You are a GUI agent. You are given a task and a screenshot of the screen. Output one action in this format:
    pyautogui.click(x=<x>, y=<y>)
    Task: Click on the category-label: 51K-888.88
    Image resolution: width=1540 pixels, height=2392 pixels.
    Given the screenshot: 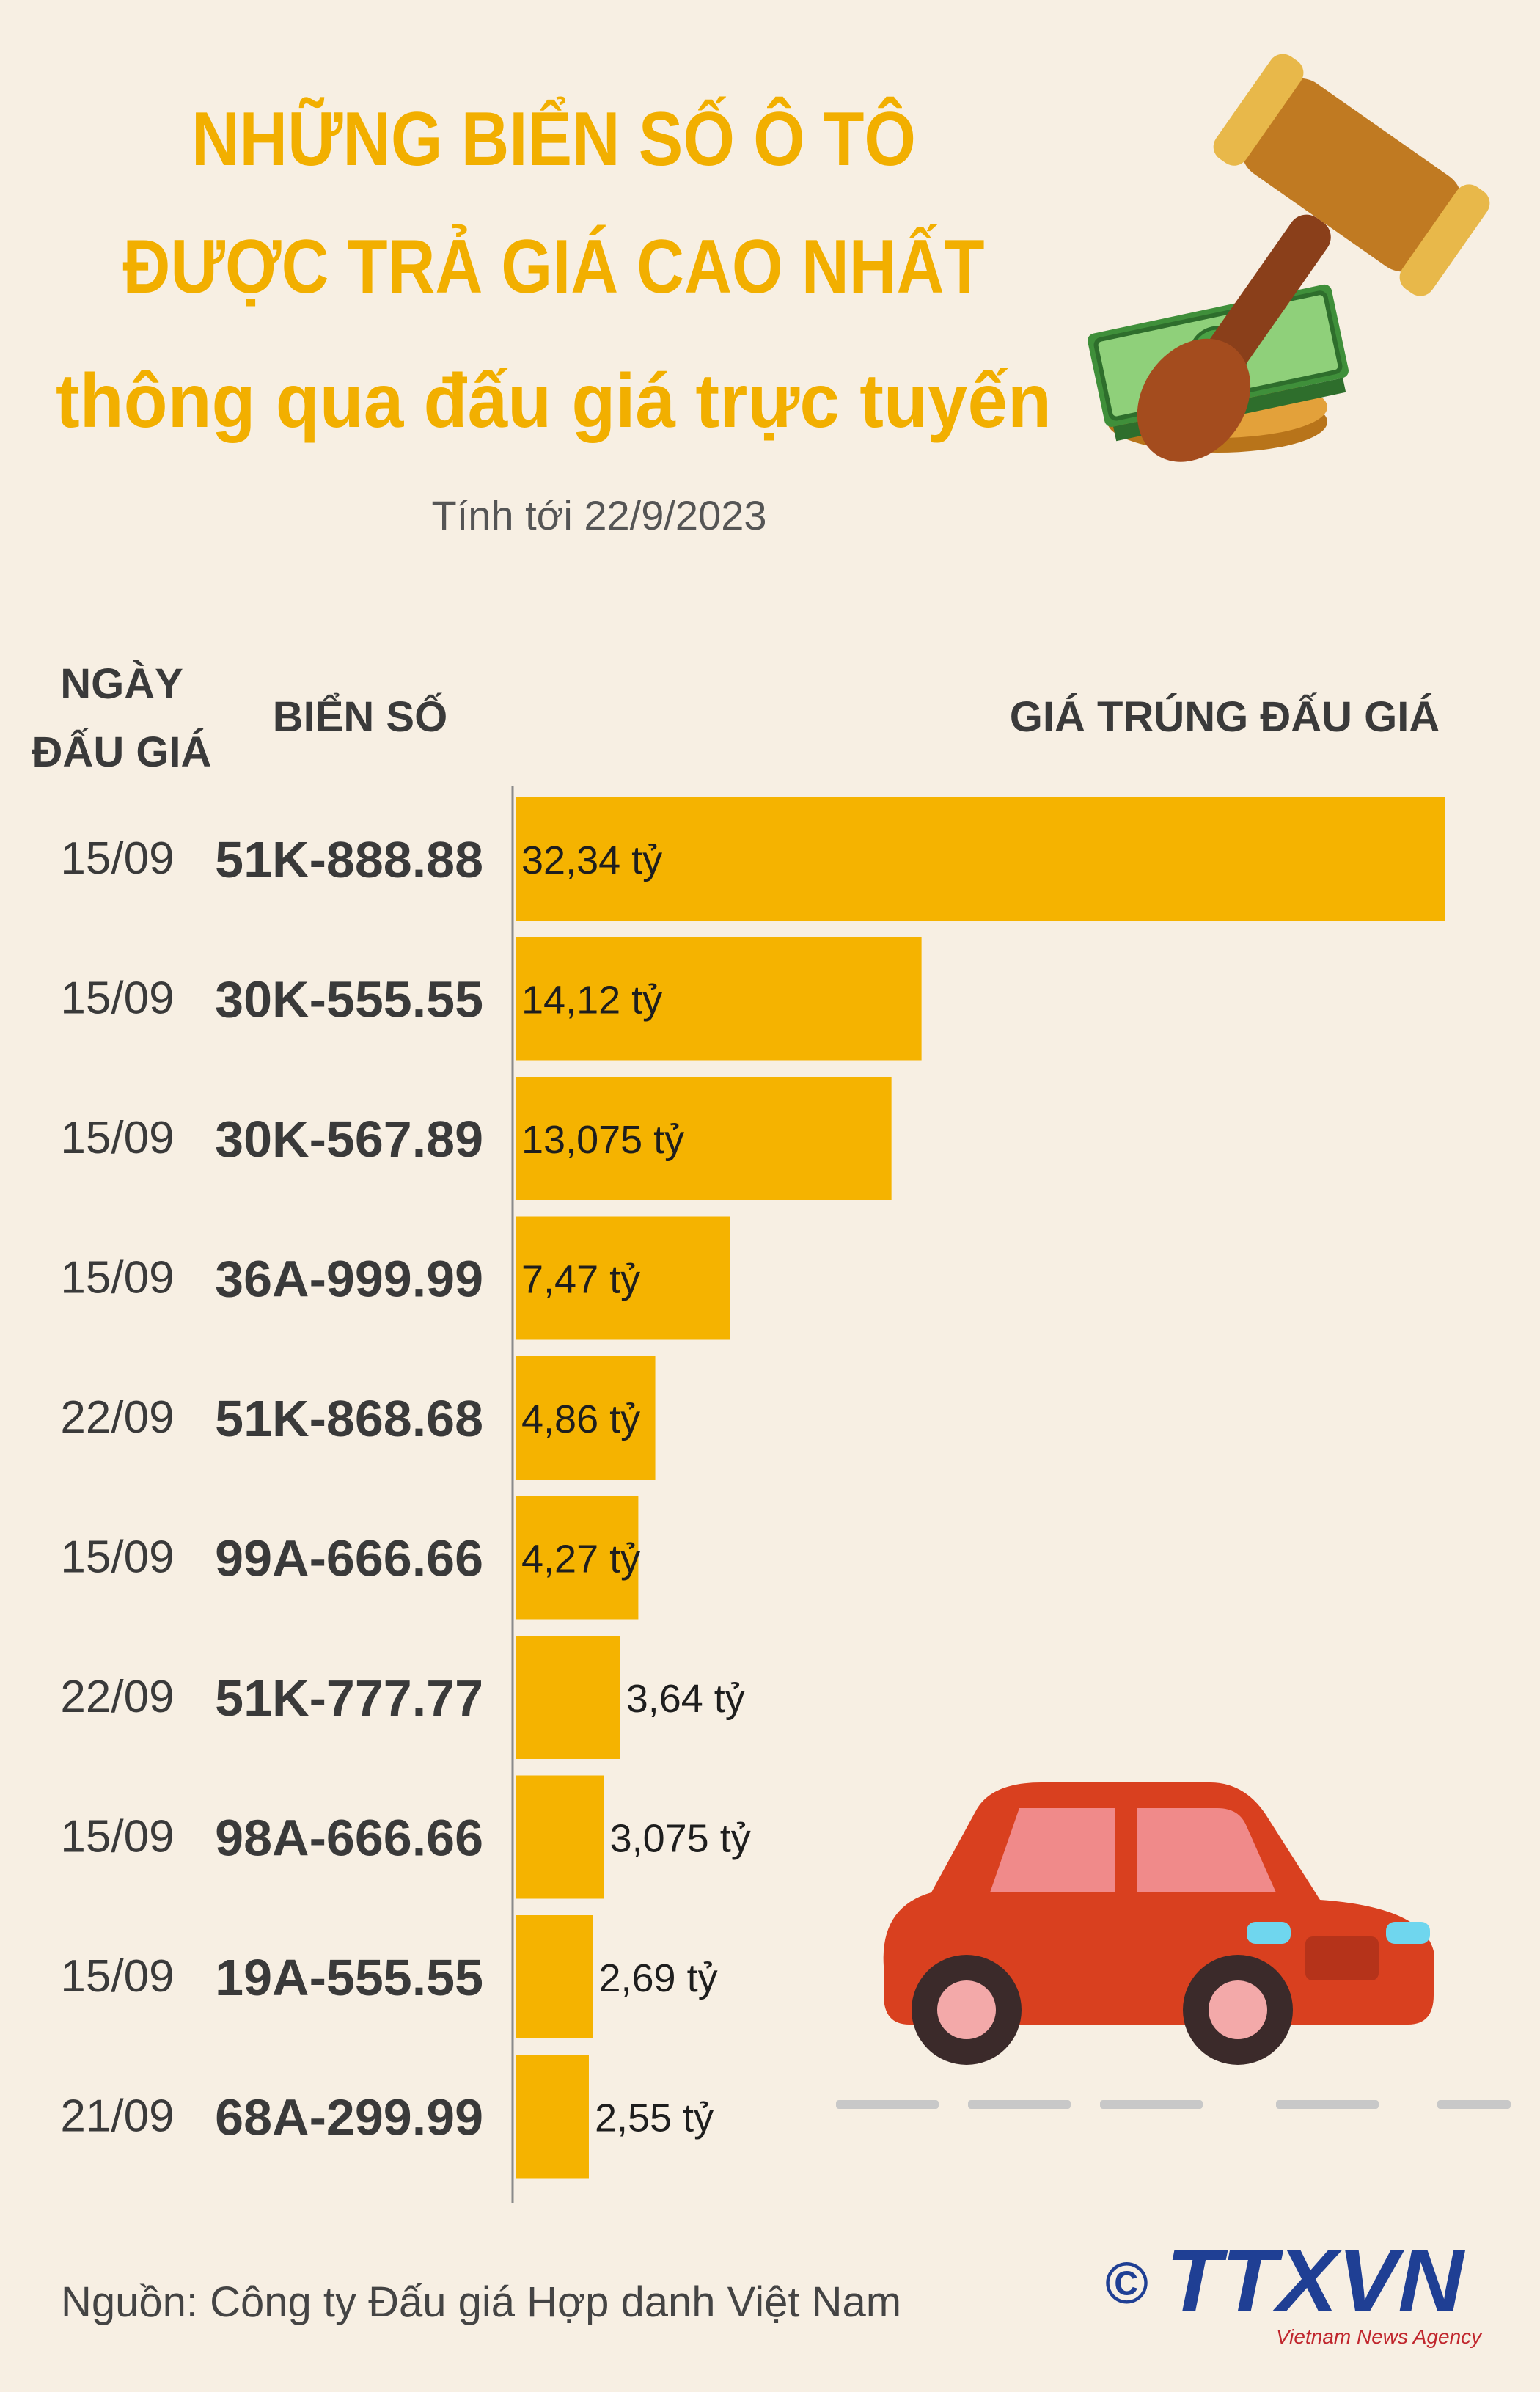 What is the action you would take?
    pyautogui.click(x=349, y=859)
    